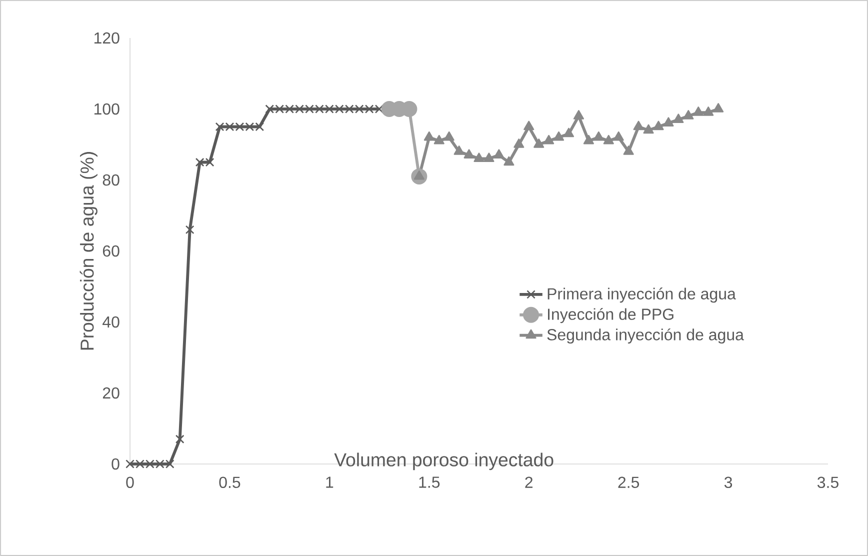 The image size is (868, 556). I want to click on y-tick-label: 0, so click(116, 464).